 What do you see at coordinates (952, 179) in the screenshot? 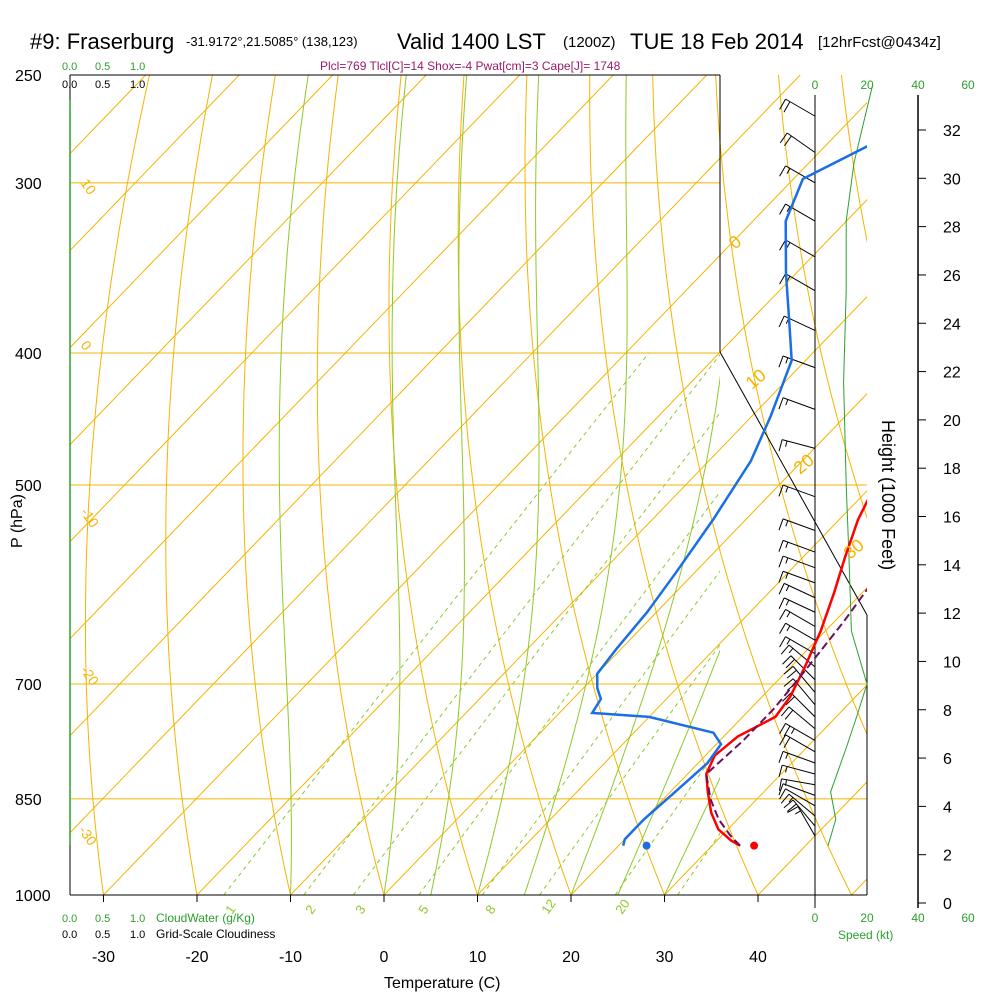
I see `height-tick-label: 30` at bounding box center [952, 179].